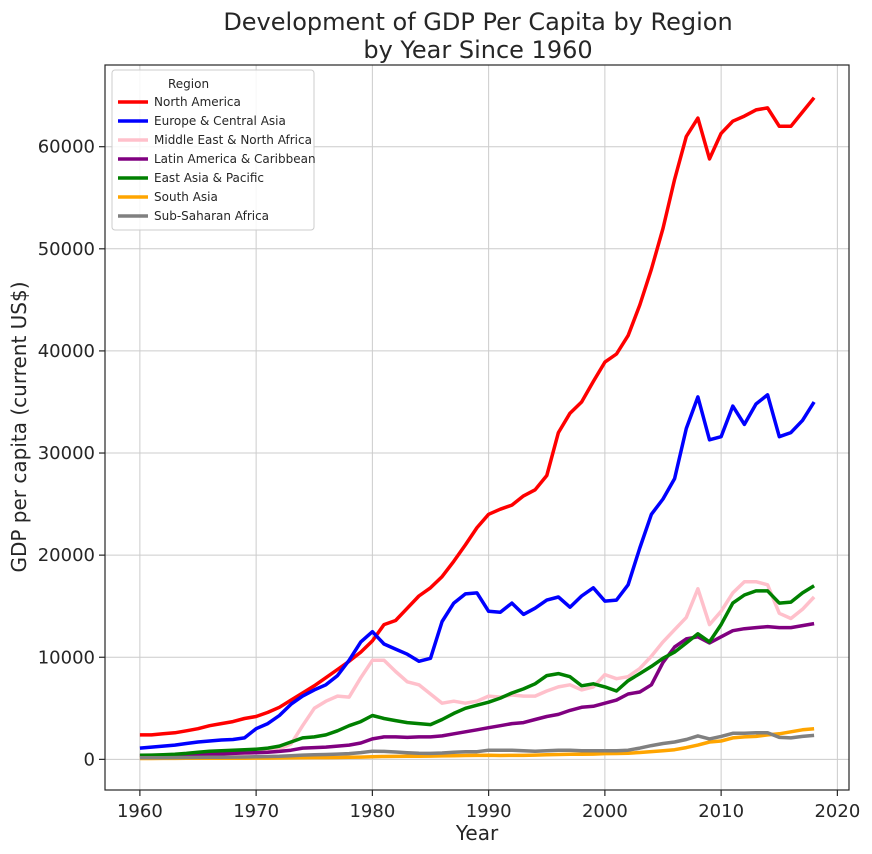  Describe the element at coordinates (19, 426) in the screenshot. I see `y-axis-label: GDP per capita (current US$)` at that location.